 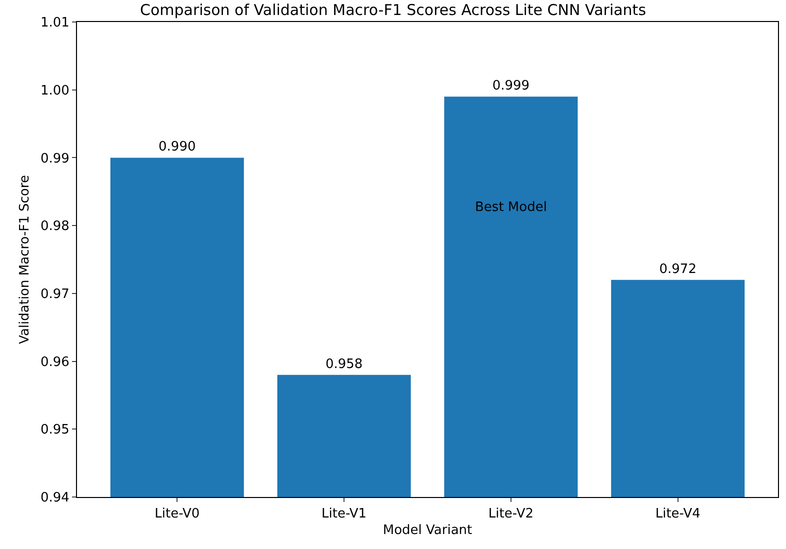 I want to click on x-tick-label: Lite-V4, so click(x=677, y=514).